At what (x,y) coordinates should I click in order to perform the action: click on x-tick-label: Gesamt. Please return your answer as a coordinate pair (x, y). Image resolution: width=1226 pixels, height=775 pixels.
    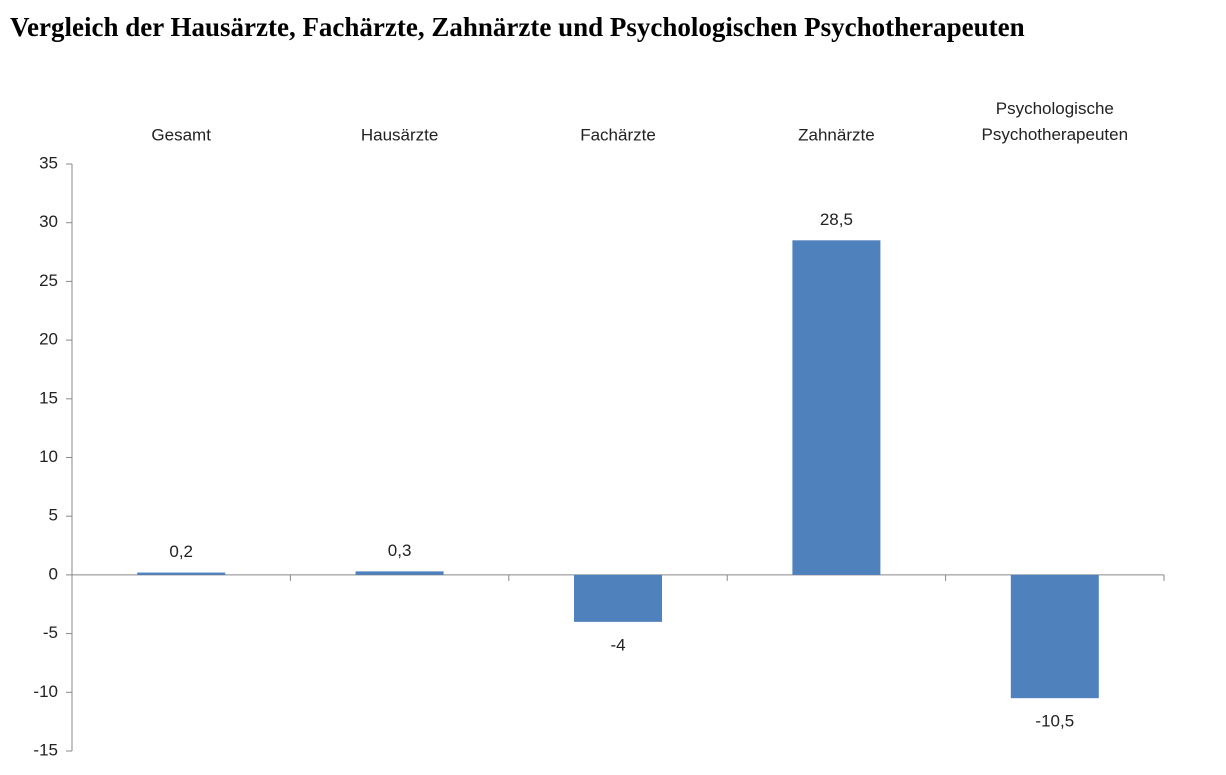
    Looking at the image, I should click on (181, 134).